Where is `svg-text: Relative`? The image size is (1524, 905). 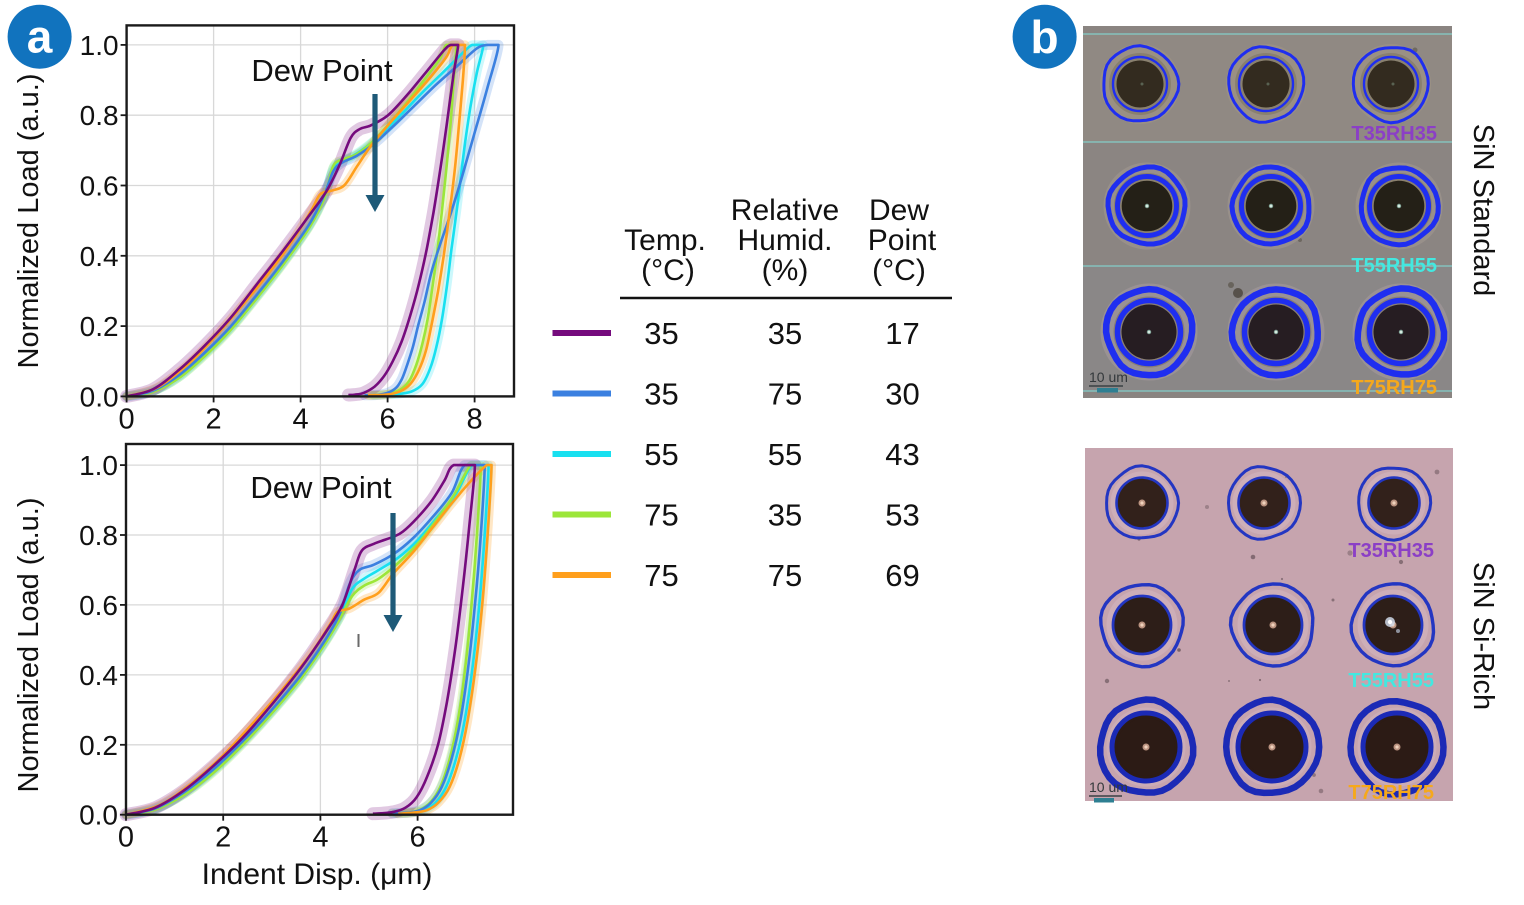
svg-text: Relative is located at coordinates (785, 210).